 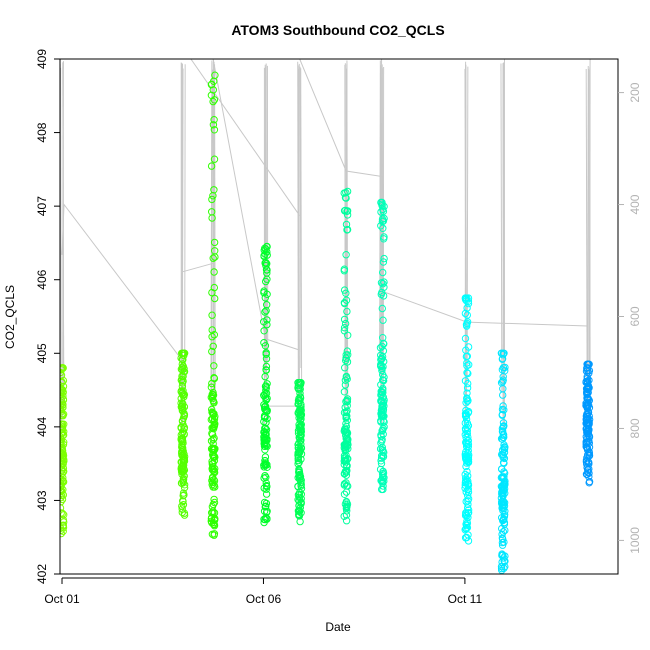 I want to click on y2-tick-label: 1000, so click(x=635, y=540).